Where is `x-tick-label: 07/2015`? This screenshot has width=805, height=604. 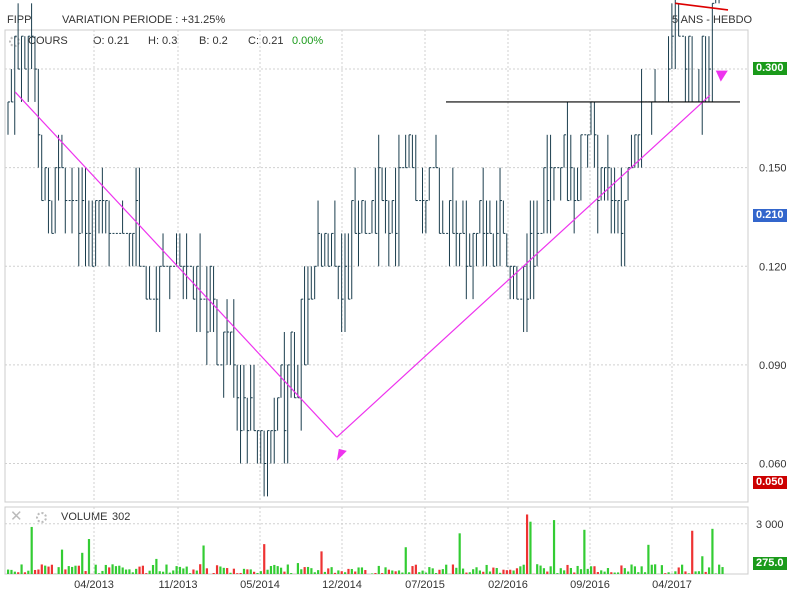
x-tick-label: 07/2015 is located at coordinates (425, 585).